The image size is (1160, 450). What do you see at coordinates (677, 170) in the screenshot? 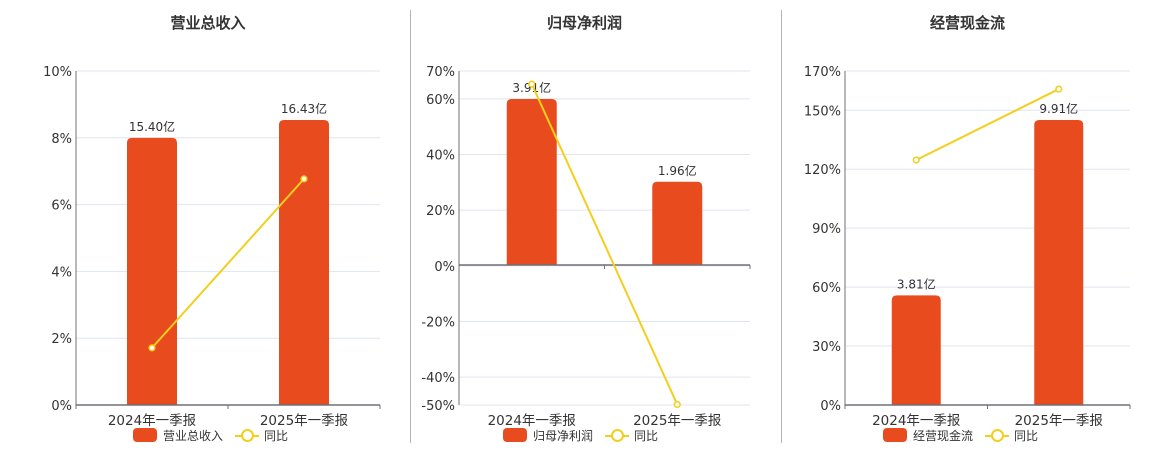
I see `bar-value-label: 1.96亿` at bounding box center [677, 170].